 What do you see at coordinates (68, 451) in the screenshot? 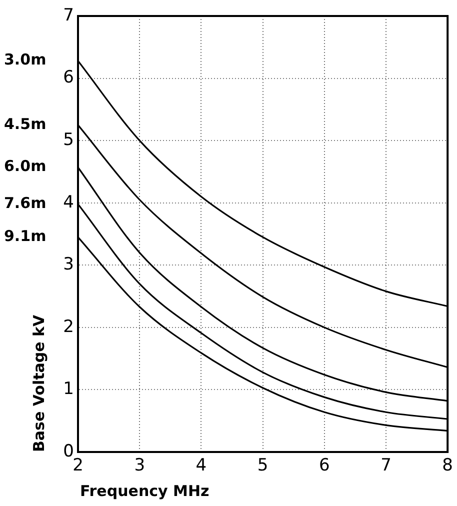
I see `y-tick-label: 0` at bounding box center [68, 451].